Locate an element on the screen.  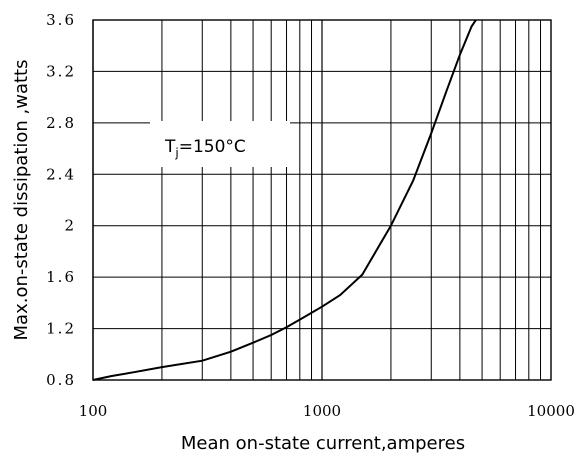
x-tick-labels: 100 1000 10000 is located at coordinates (327, 411).